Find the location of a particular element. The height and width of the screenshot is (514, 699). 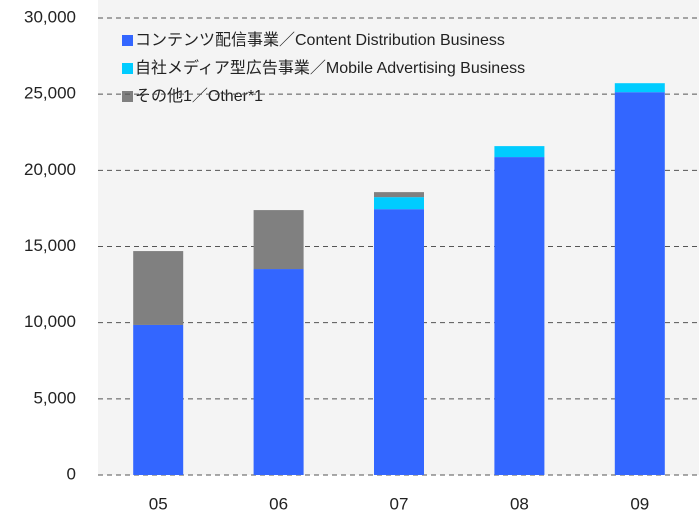

x-tick-label: 07 is located at coordinates (399, 503).